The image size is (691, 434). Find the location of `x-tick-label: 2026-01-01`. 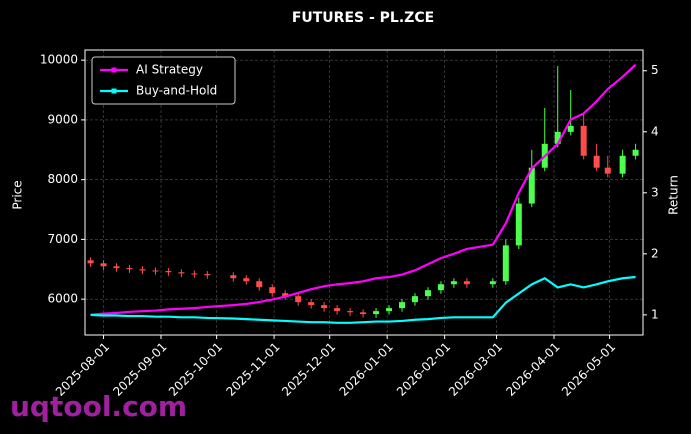

x-tick-label: 2026-01-01 is located at coordinates (366, 369).